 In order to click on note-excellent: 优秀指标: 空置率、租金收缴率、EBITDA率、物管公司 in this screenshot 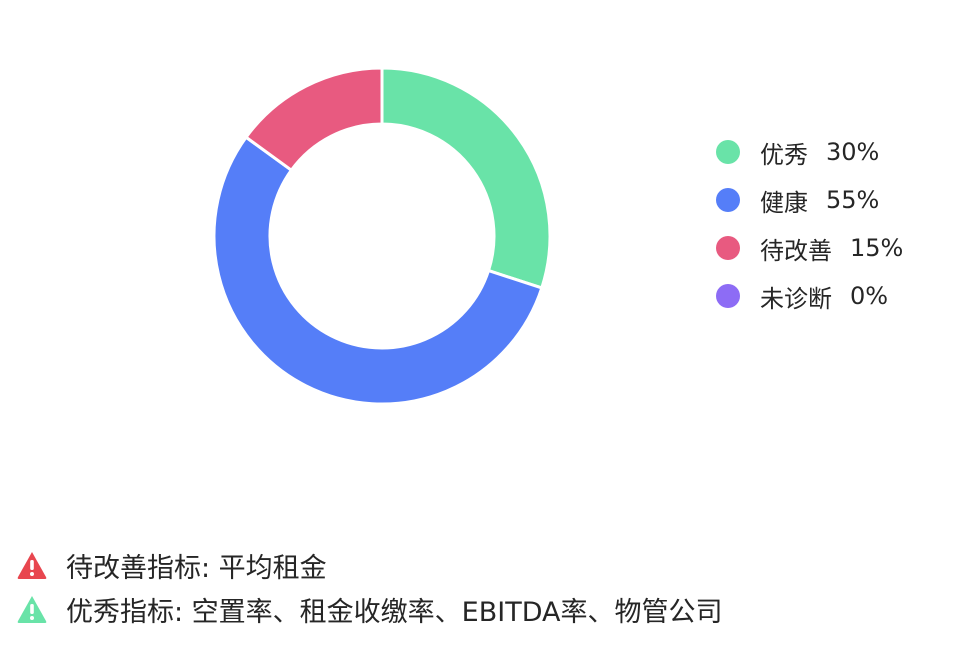, I will do `click(369, 610)`.